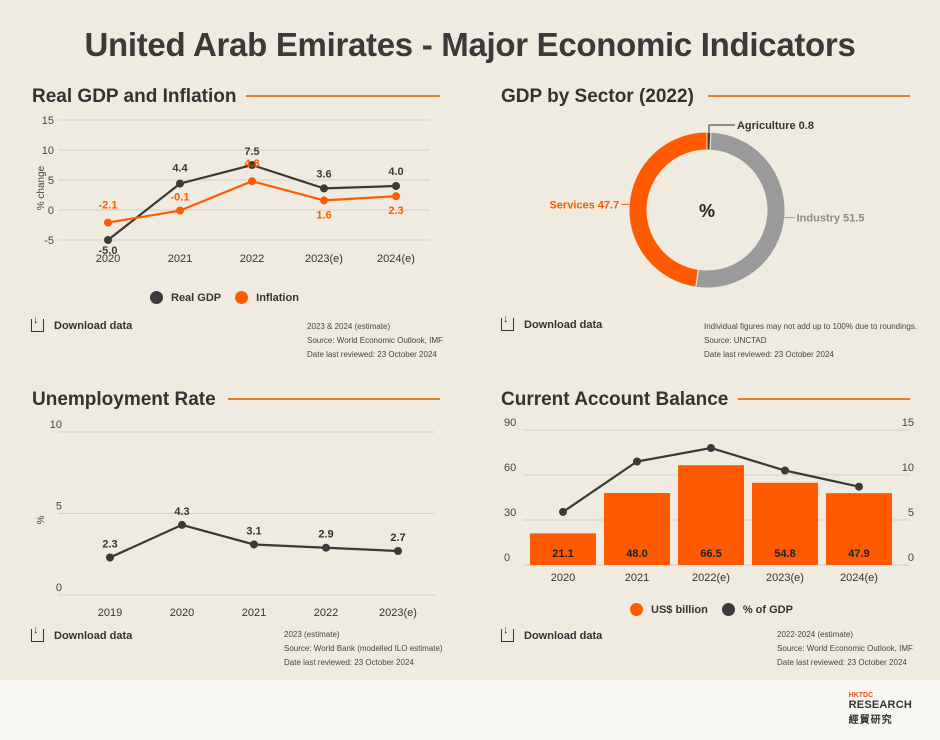 Image resolution: width=940 pixels, height=740 pixels. What do you see at coordinates (510, 468) in the screenshot?
I see `y-left-tick-label: 60` at bounding box center [510, 468].